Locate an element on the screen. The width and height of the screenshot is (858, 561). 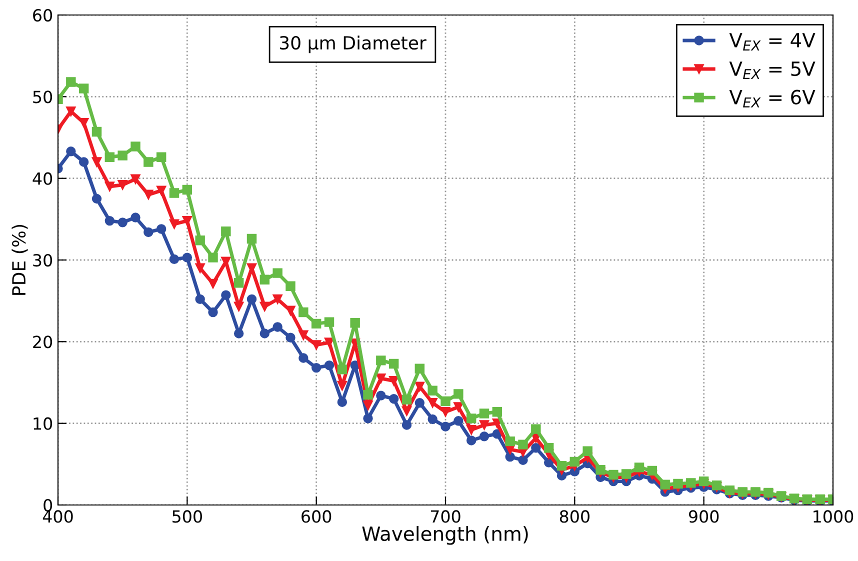
y-tick-label: 0 is located at coordinates (48, 505).